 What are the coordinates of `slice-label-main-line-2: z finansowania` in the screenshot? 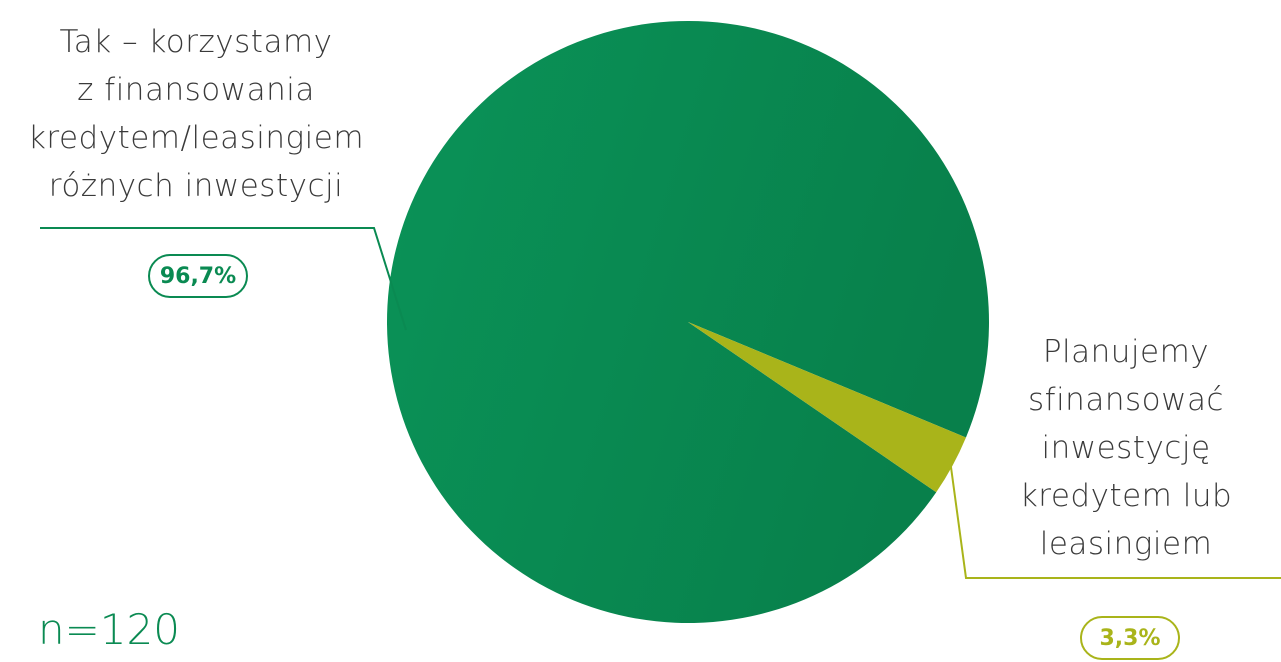 It's located at (196, 90).